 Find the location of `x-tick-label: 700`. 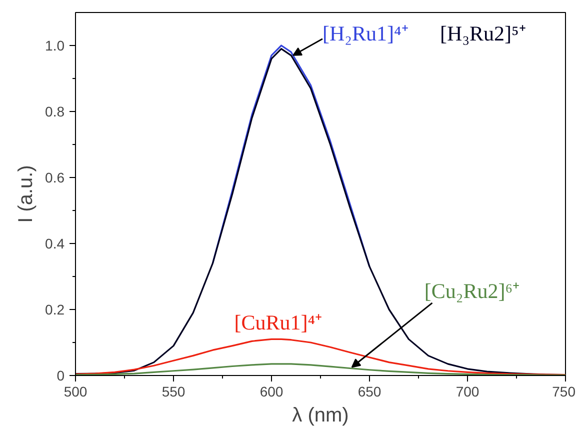

x-tick-label: 700 is located at coordinates (468, 392).